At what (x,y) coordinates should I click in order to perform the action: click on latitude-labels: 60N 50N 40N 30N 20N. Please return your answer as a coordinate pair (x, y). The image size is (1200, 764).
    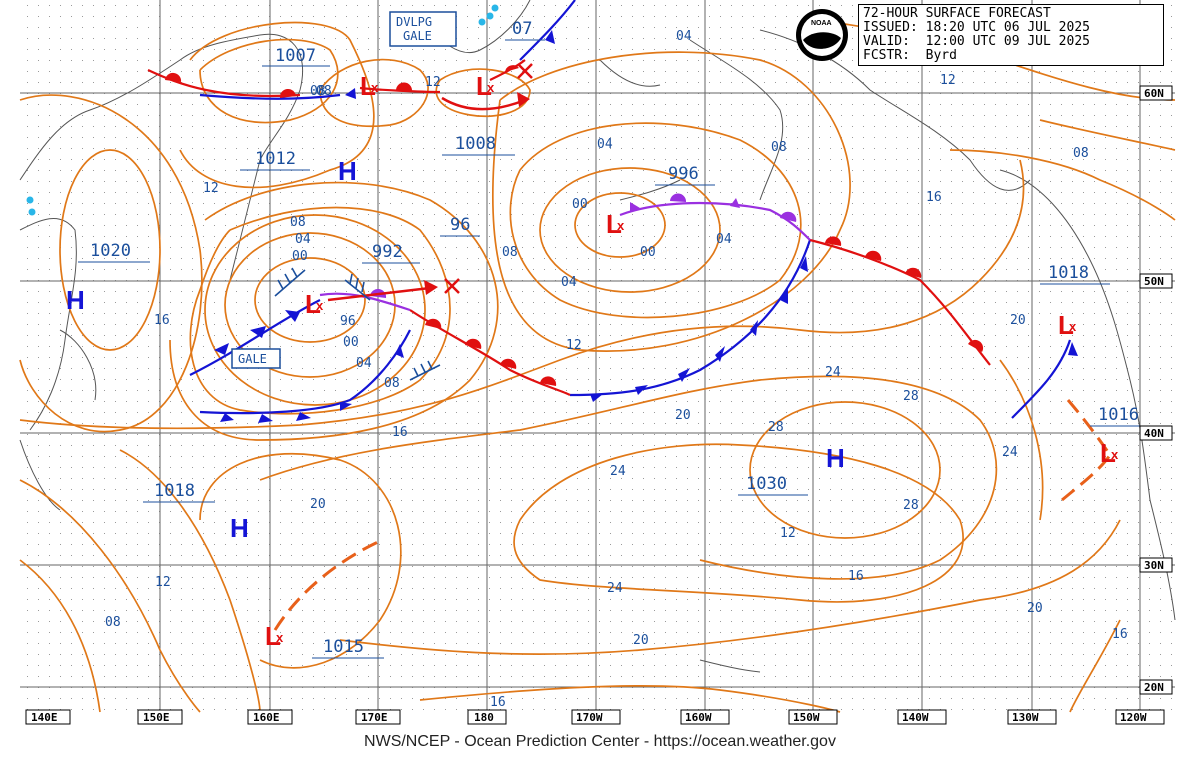
    Looking at the image, I should click on (1156, 390).